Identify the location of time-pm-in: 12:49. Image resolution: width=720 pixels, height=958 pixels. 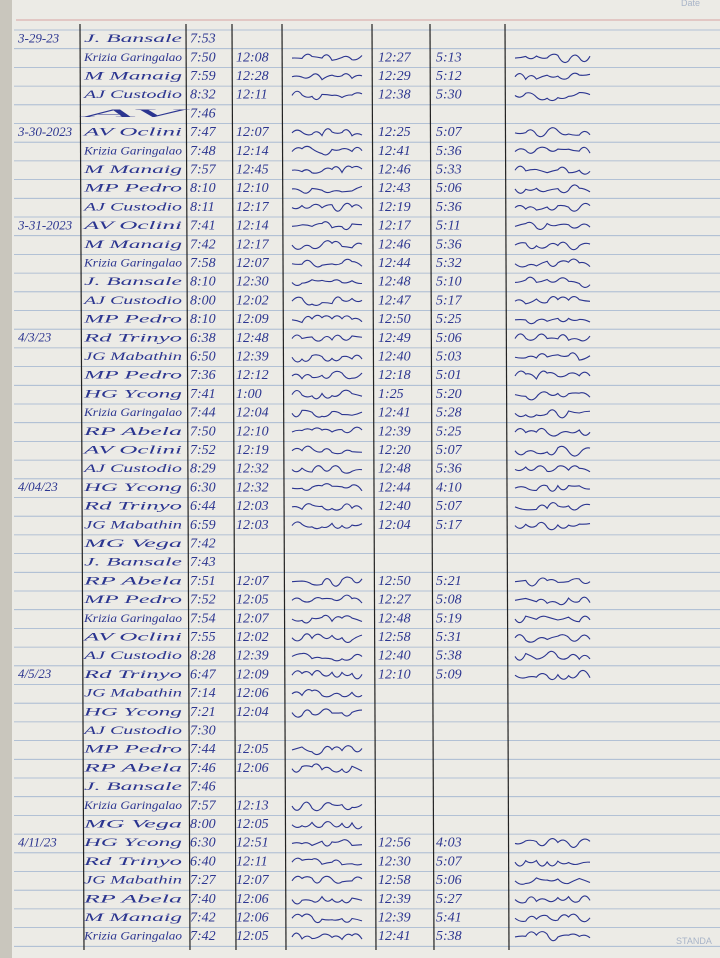
(394, 338).